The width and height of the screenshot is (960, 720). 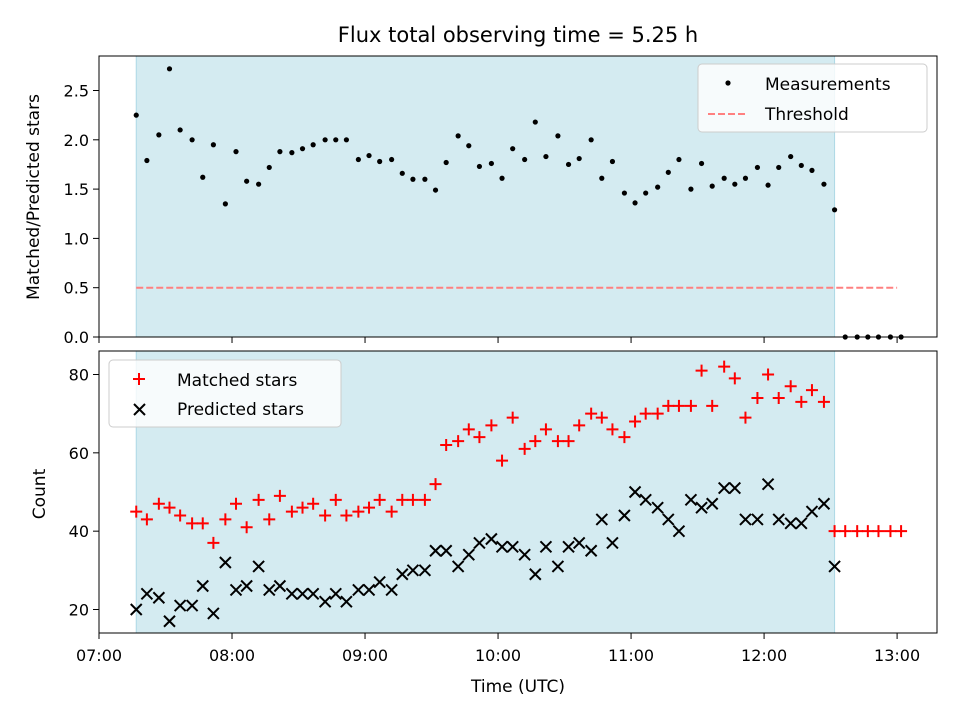 What do you see at coordinates (79, 610) in the screenshot?
I see `bottom-y-tick-label: 20` at bounding box center [79, 610].